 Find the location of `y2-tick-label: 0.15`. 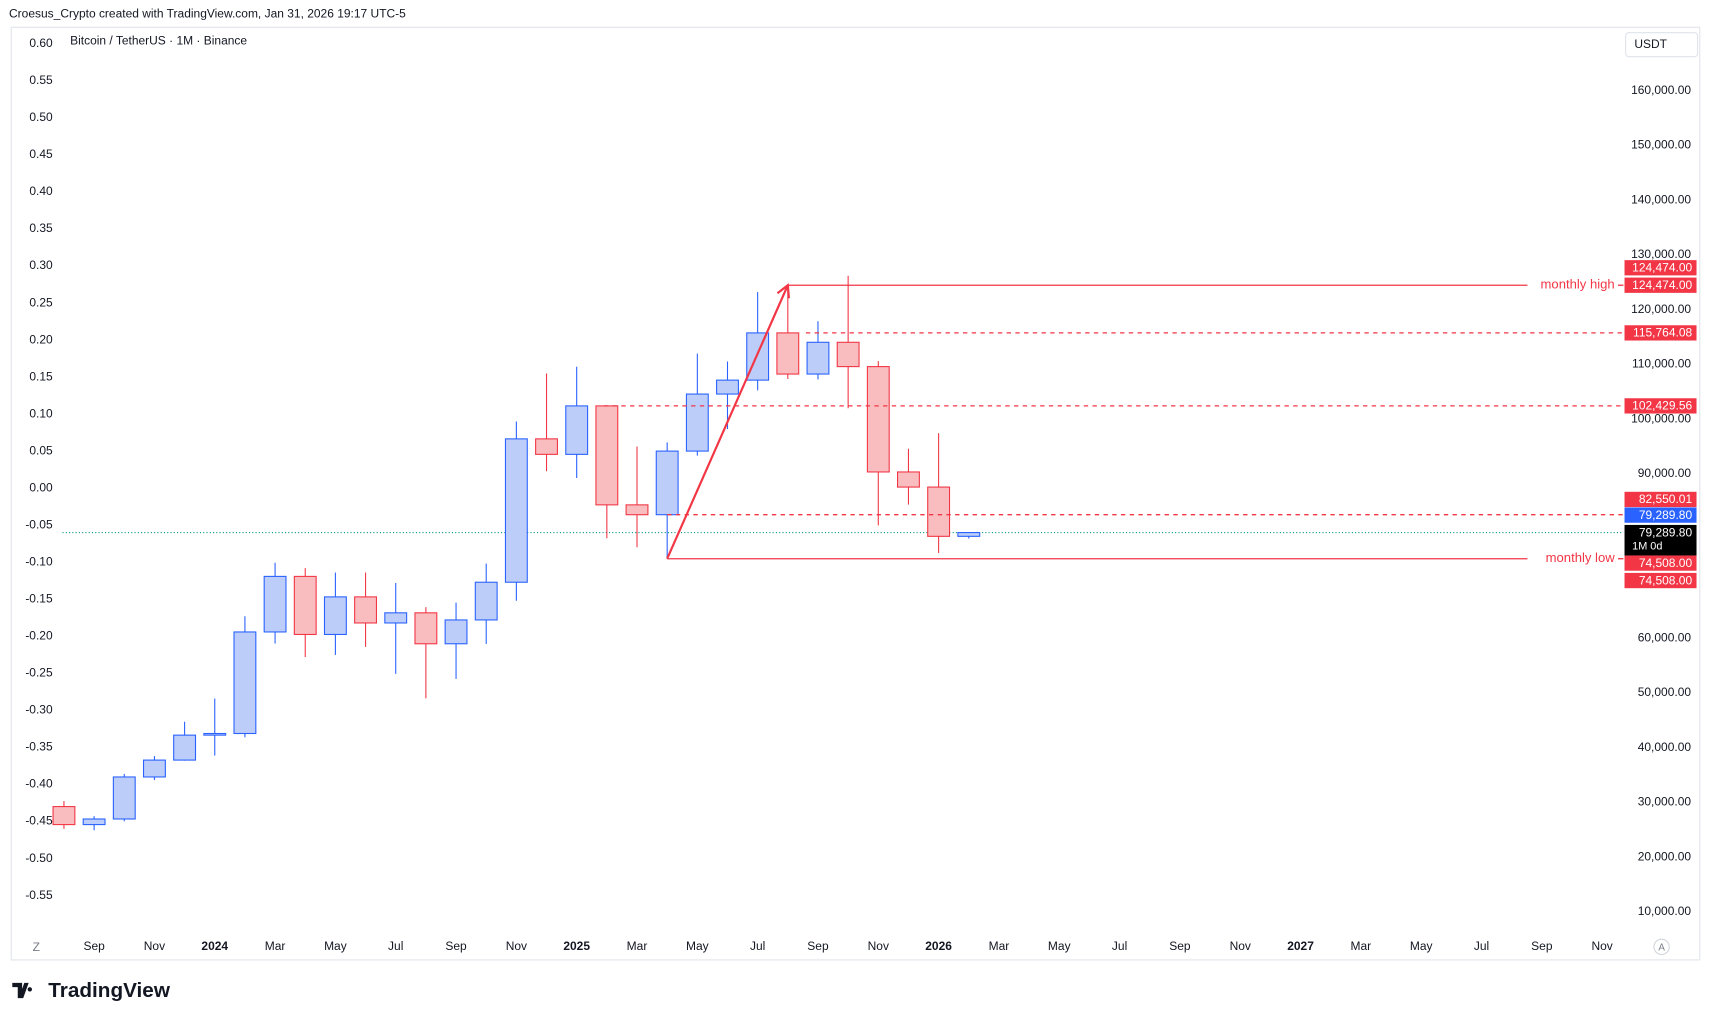

y2-tick-label: 0.15 is located at coordinates (41, 376).